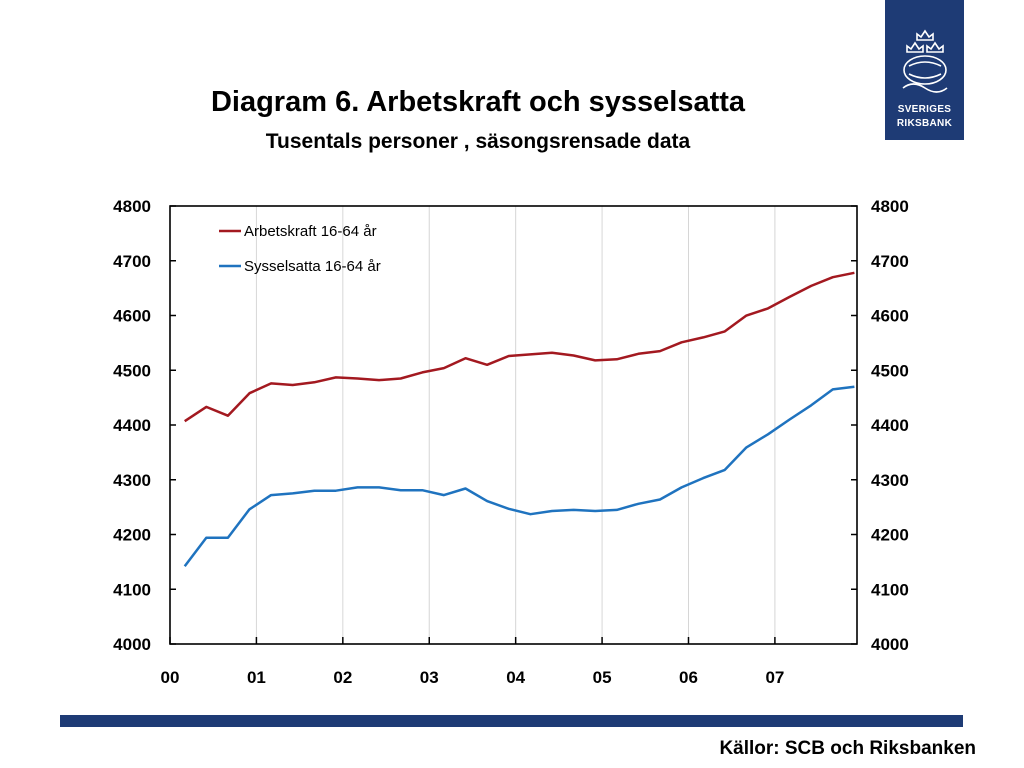 The image size is (1024, 768). I want to click on x-tick-label: 06, so click(688, 677).